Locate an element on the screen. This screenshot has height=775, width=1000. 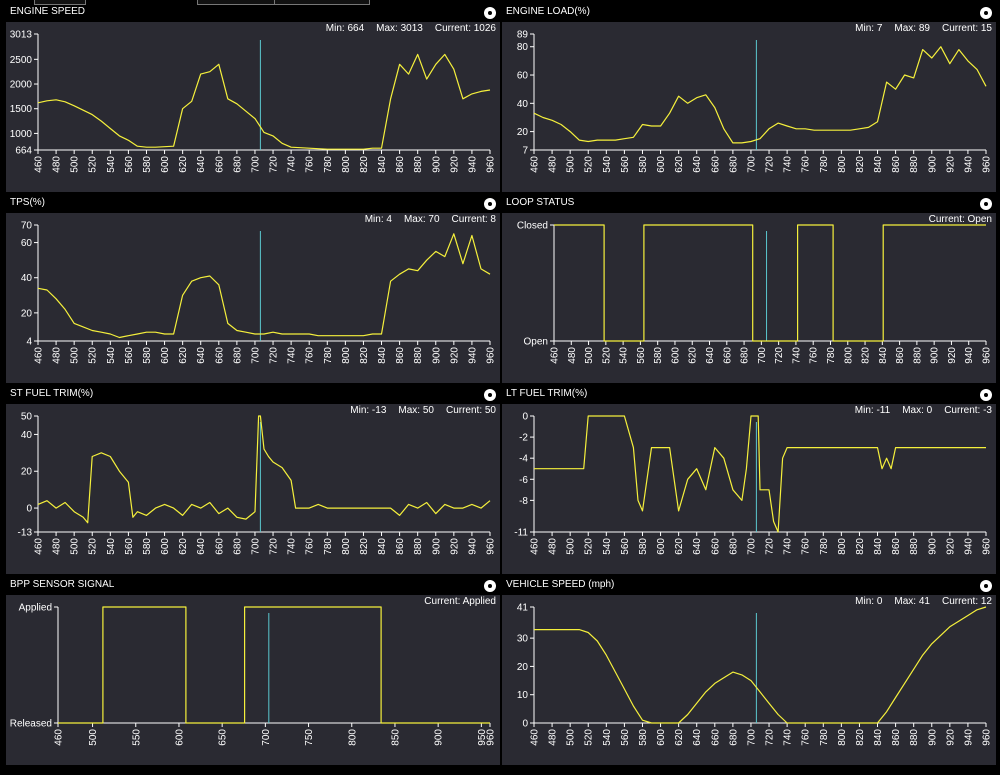
panel-title: ENGINE LOAD(%) is located at coordinates (548, 11).